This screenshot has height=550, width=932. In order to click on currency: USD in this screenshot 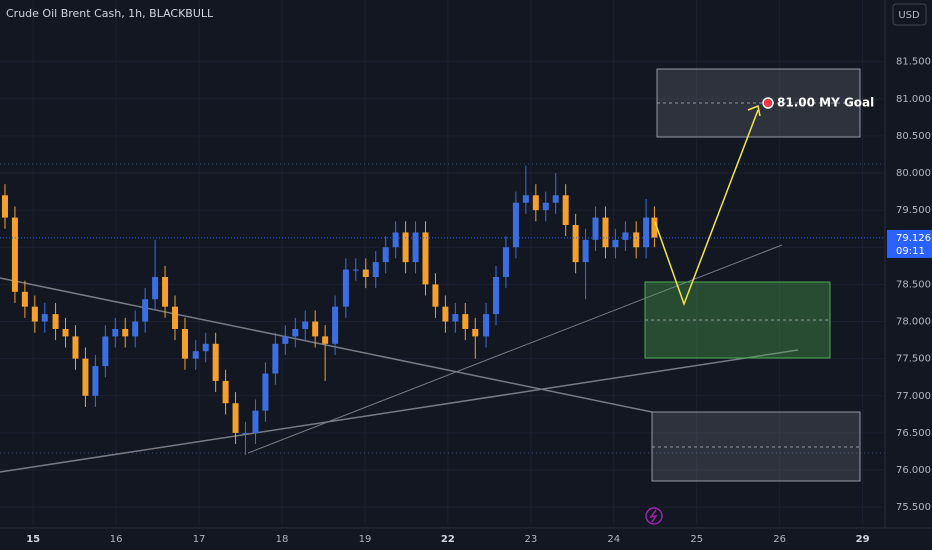, I will do `click(909, 15)`.